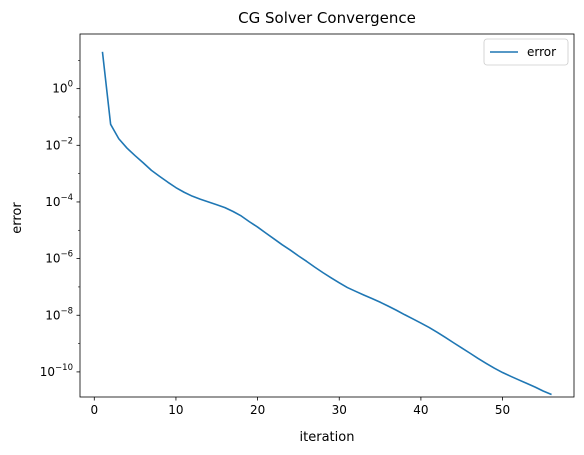 Image resolution: width=584 pixels, height=455 pixels. I want to click on x-tick-label: 40, so click(420, 410).